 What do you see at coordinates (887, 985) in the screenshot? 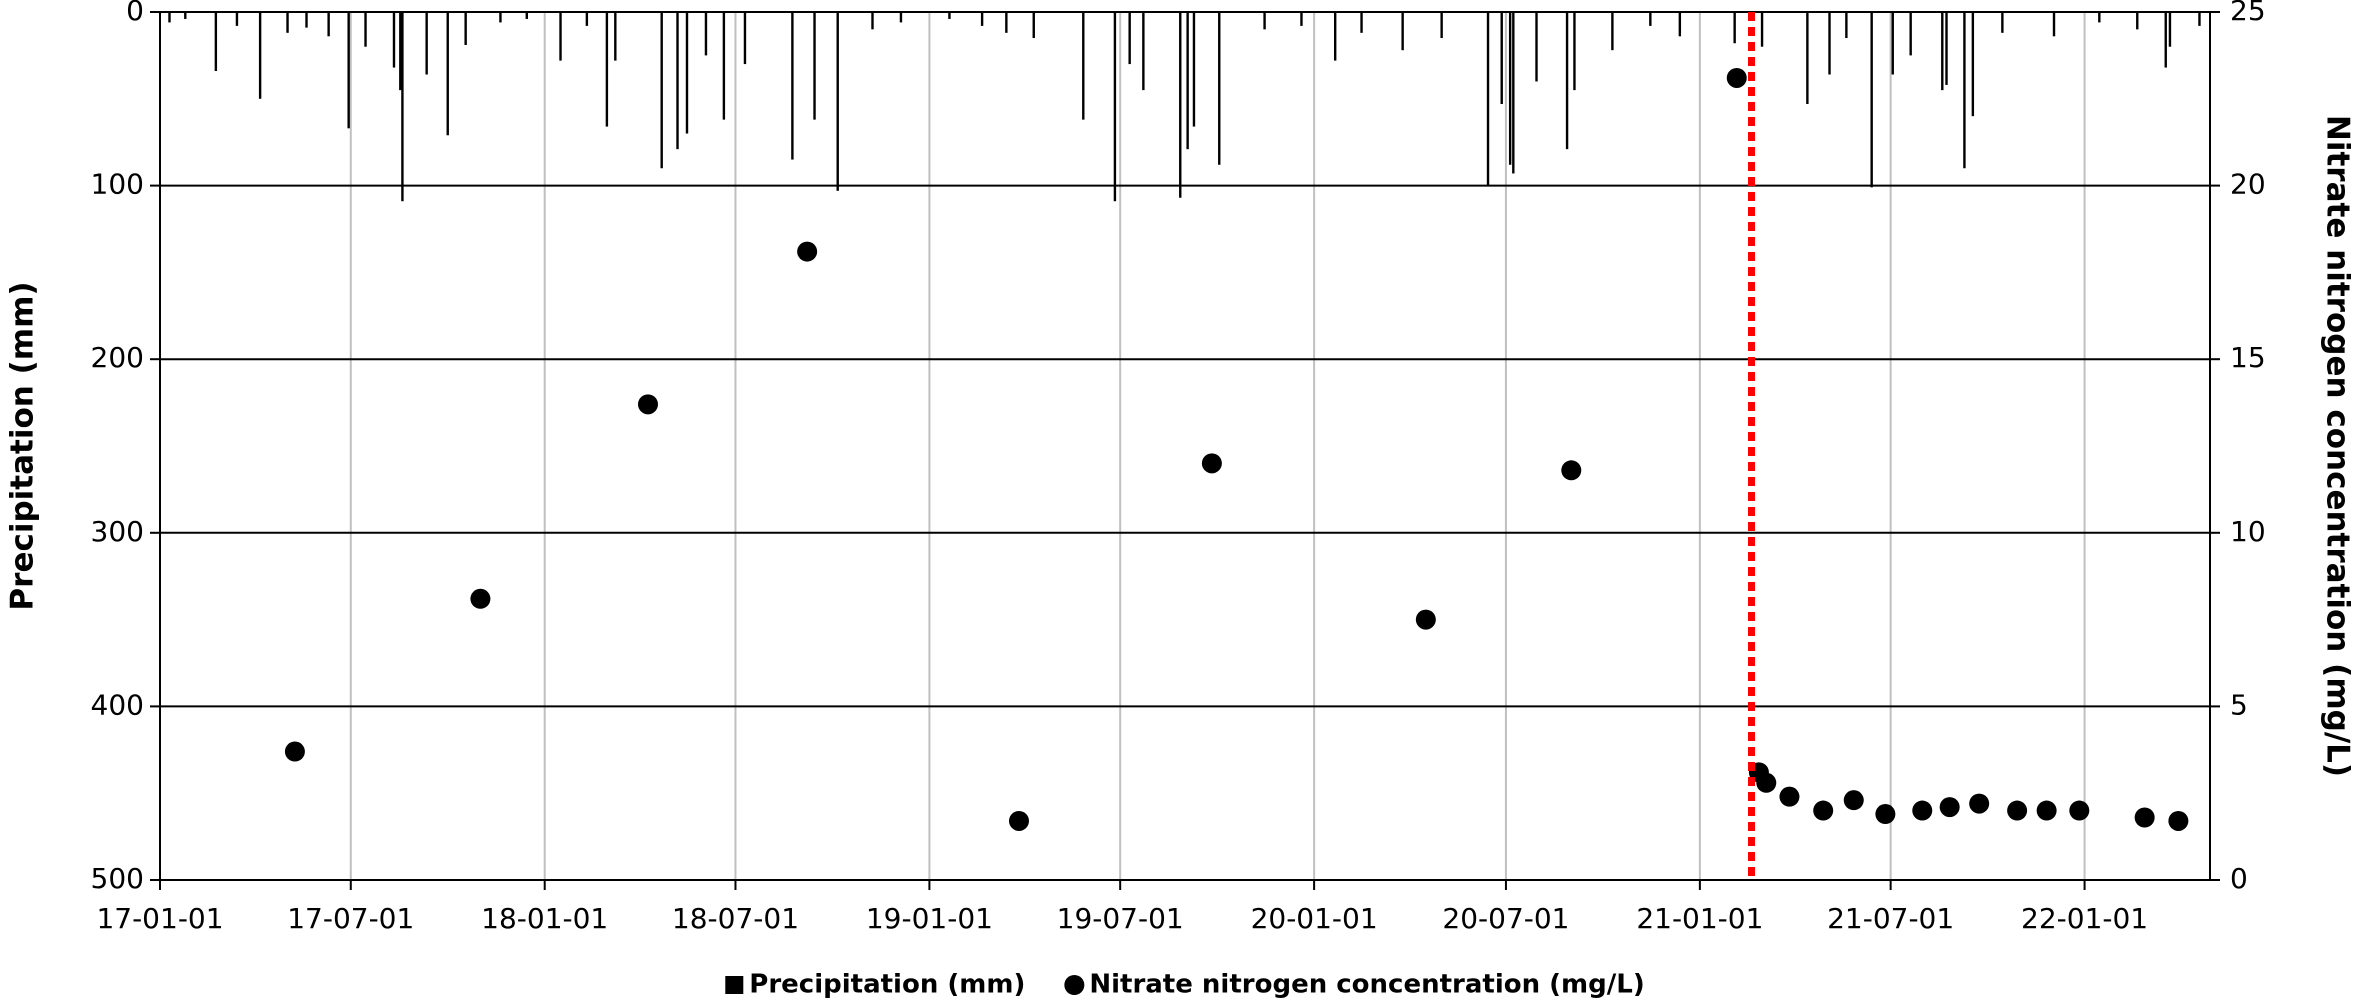
I see `legend-label: Precipitation (mm)` at bounding box center [887, 985].